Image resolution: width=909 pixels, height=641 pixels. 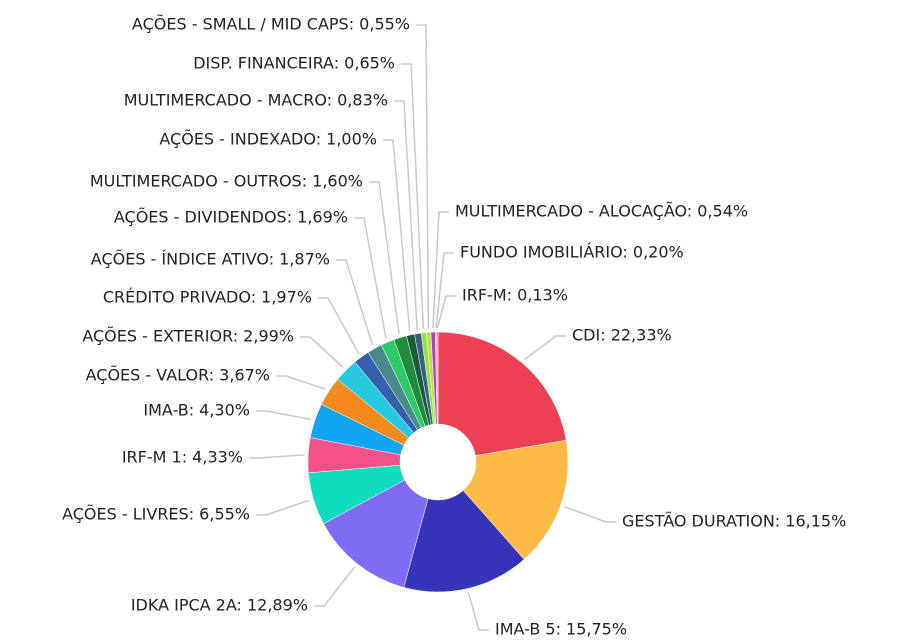 What do you see at coordinates (271, 24) in the screenshot?
I see `slice-label: AÇÕES - SMALL / MID CAPS: 0,55%` at bounding box center [271, 24].